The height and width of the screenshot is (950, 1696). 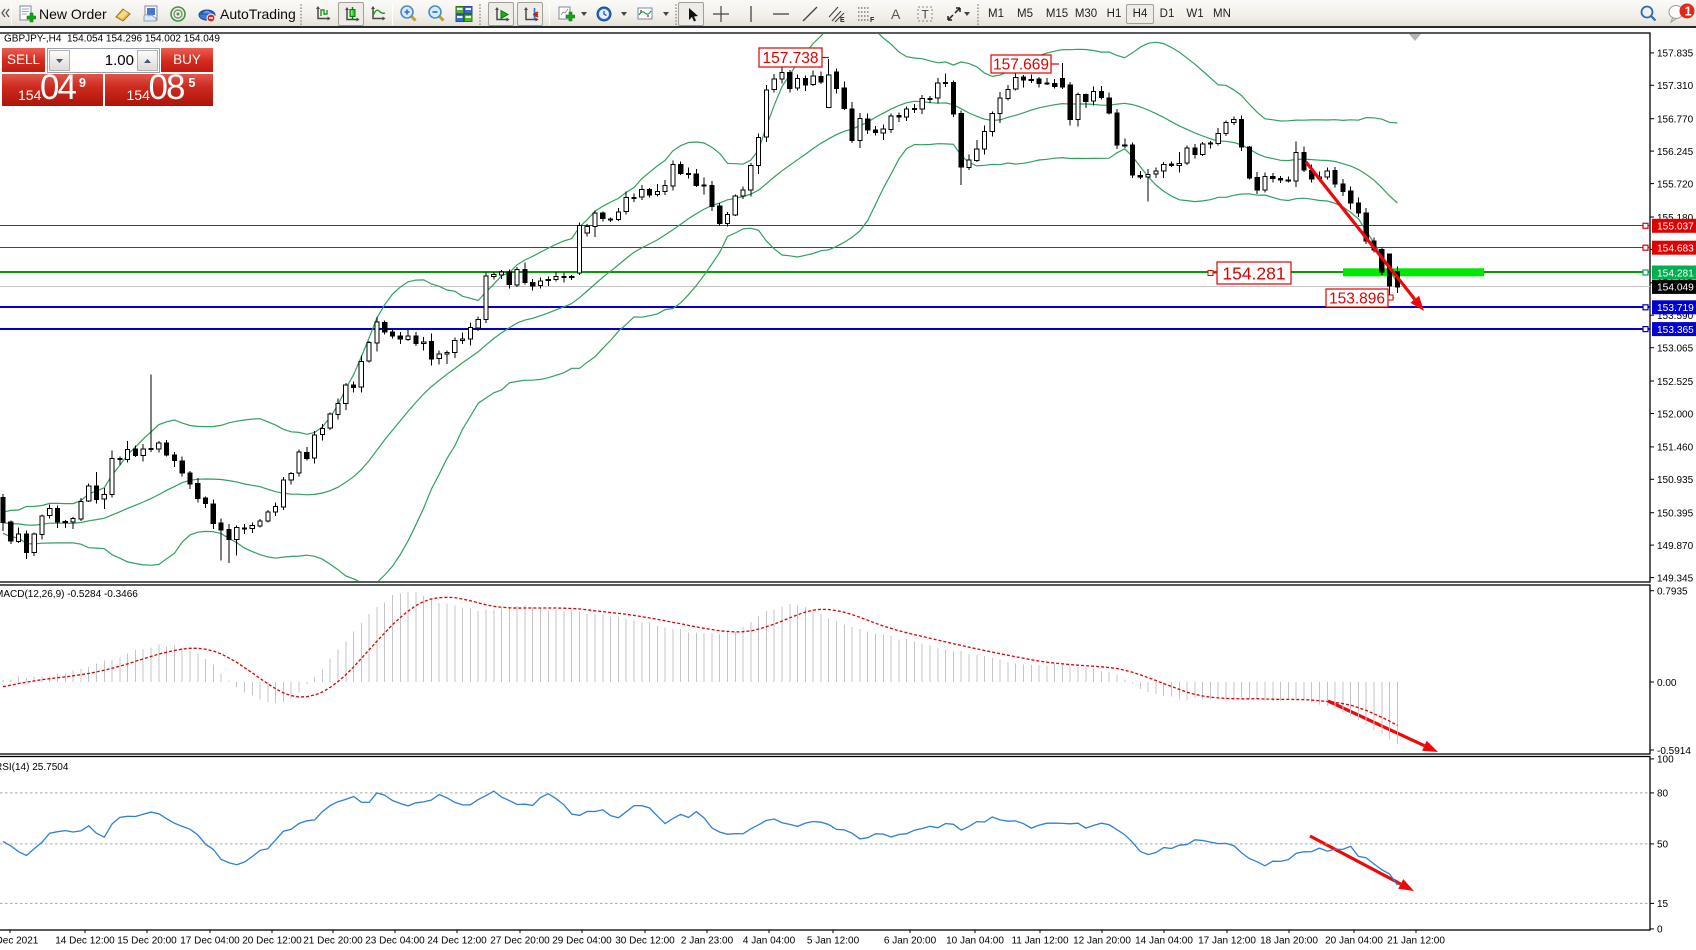 I want to click on svg-text: 153.719, so click(x=1675, y=308).